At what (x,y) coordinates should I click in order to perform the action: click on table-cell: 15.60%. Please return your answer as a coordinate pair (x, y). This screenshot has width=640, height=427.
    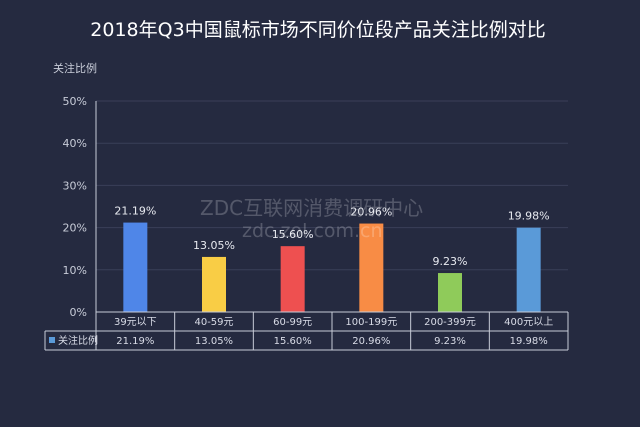
    Looking at the image, I should click on (293, 341).